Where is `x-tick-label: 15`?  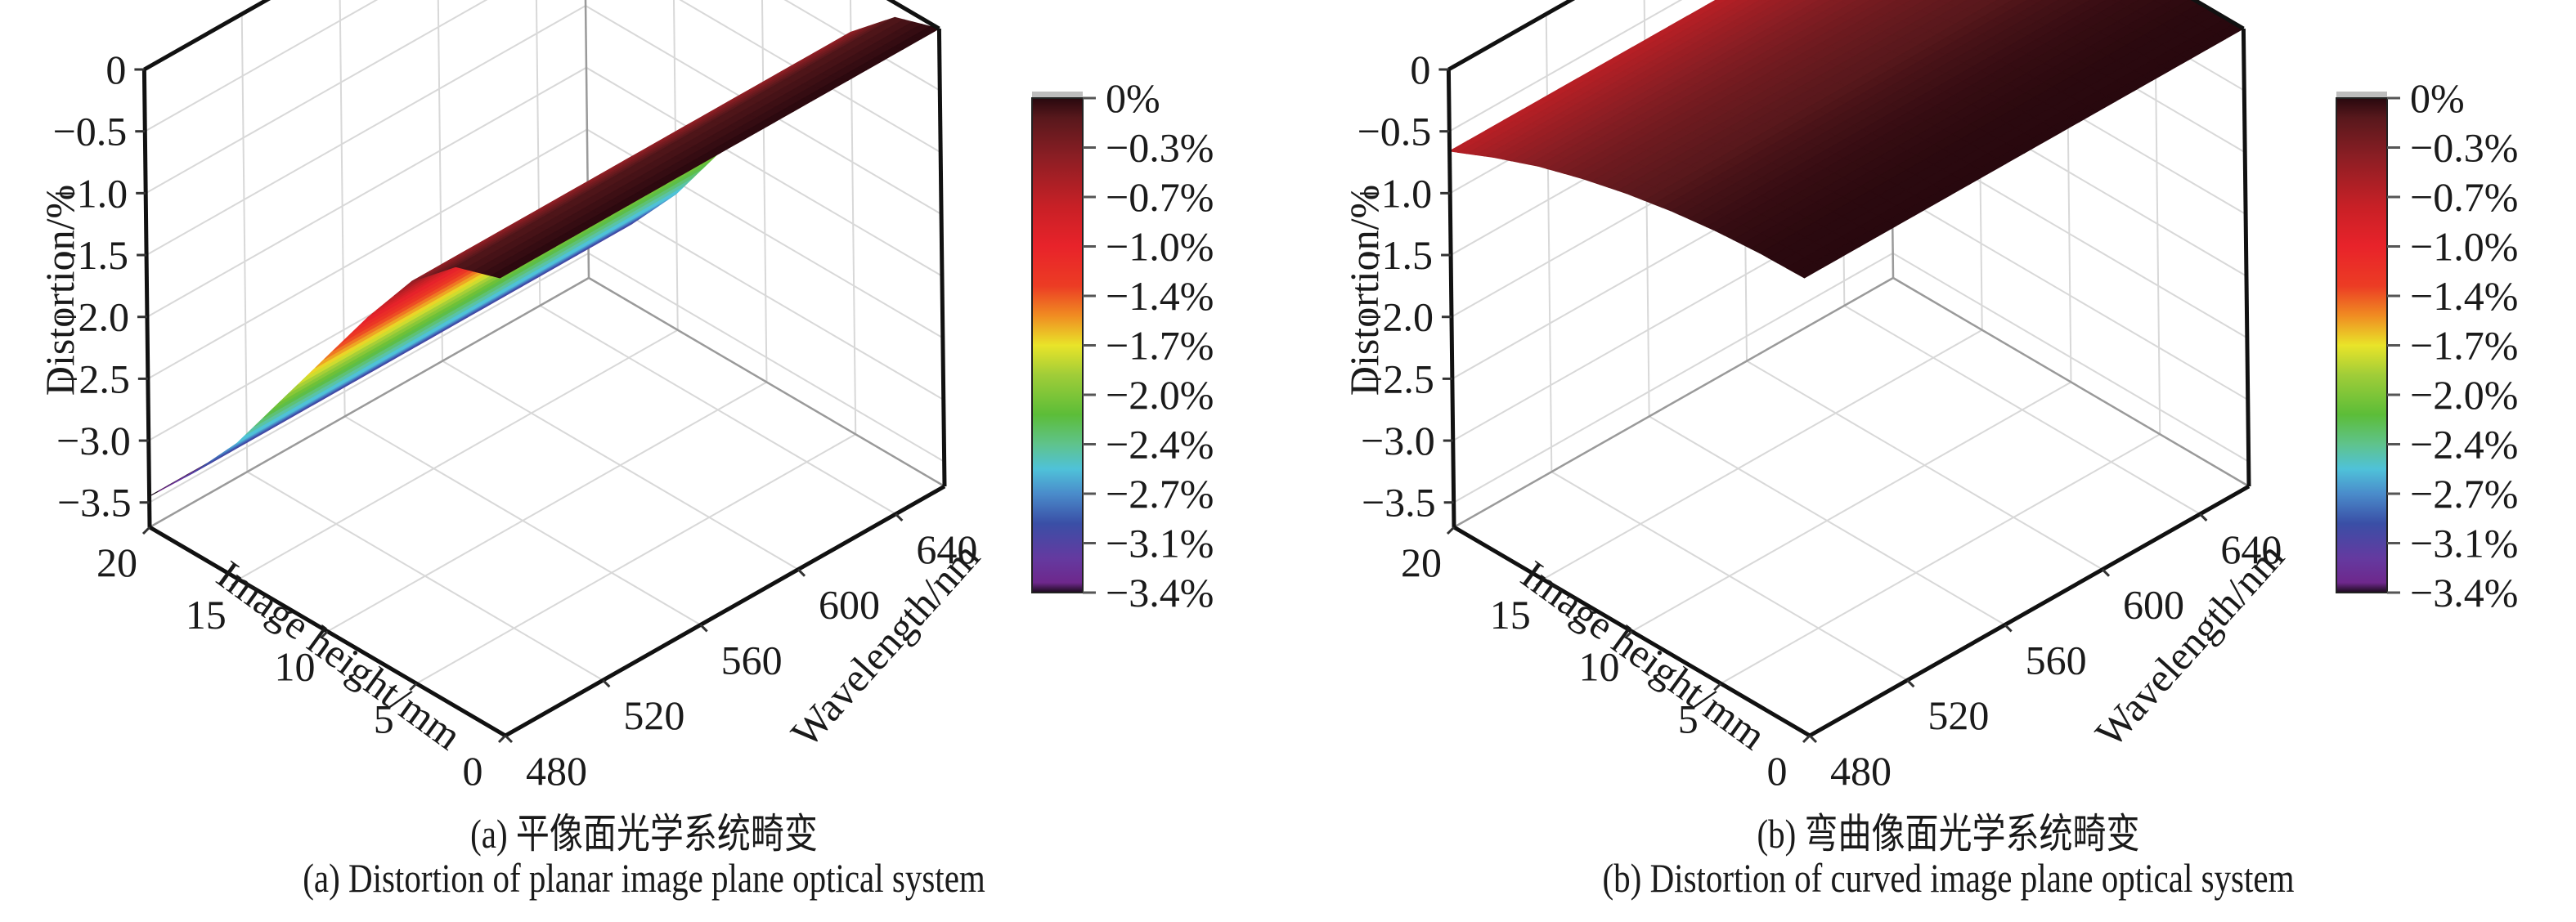 x-tick-label: 15 is located at coordinates (1510, 615).